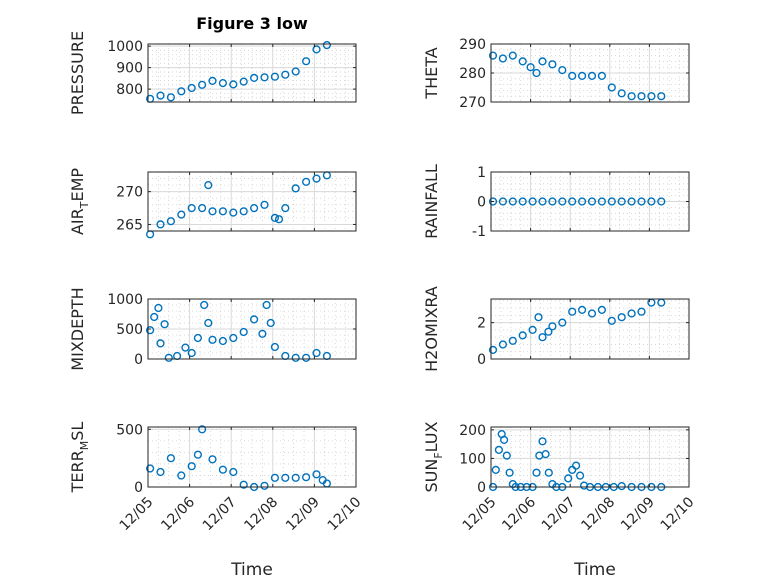 The width and height of the screenshot is (778, 583). I want to click on x-axis-label-left: Time, so click(251, 570).